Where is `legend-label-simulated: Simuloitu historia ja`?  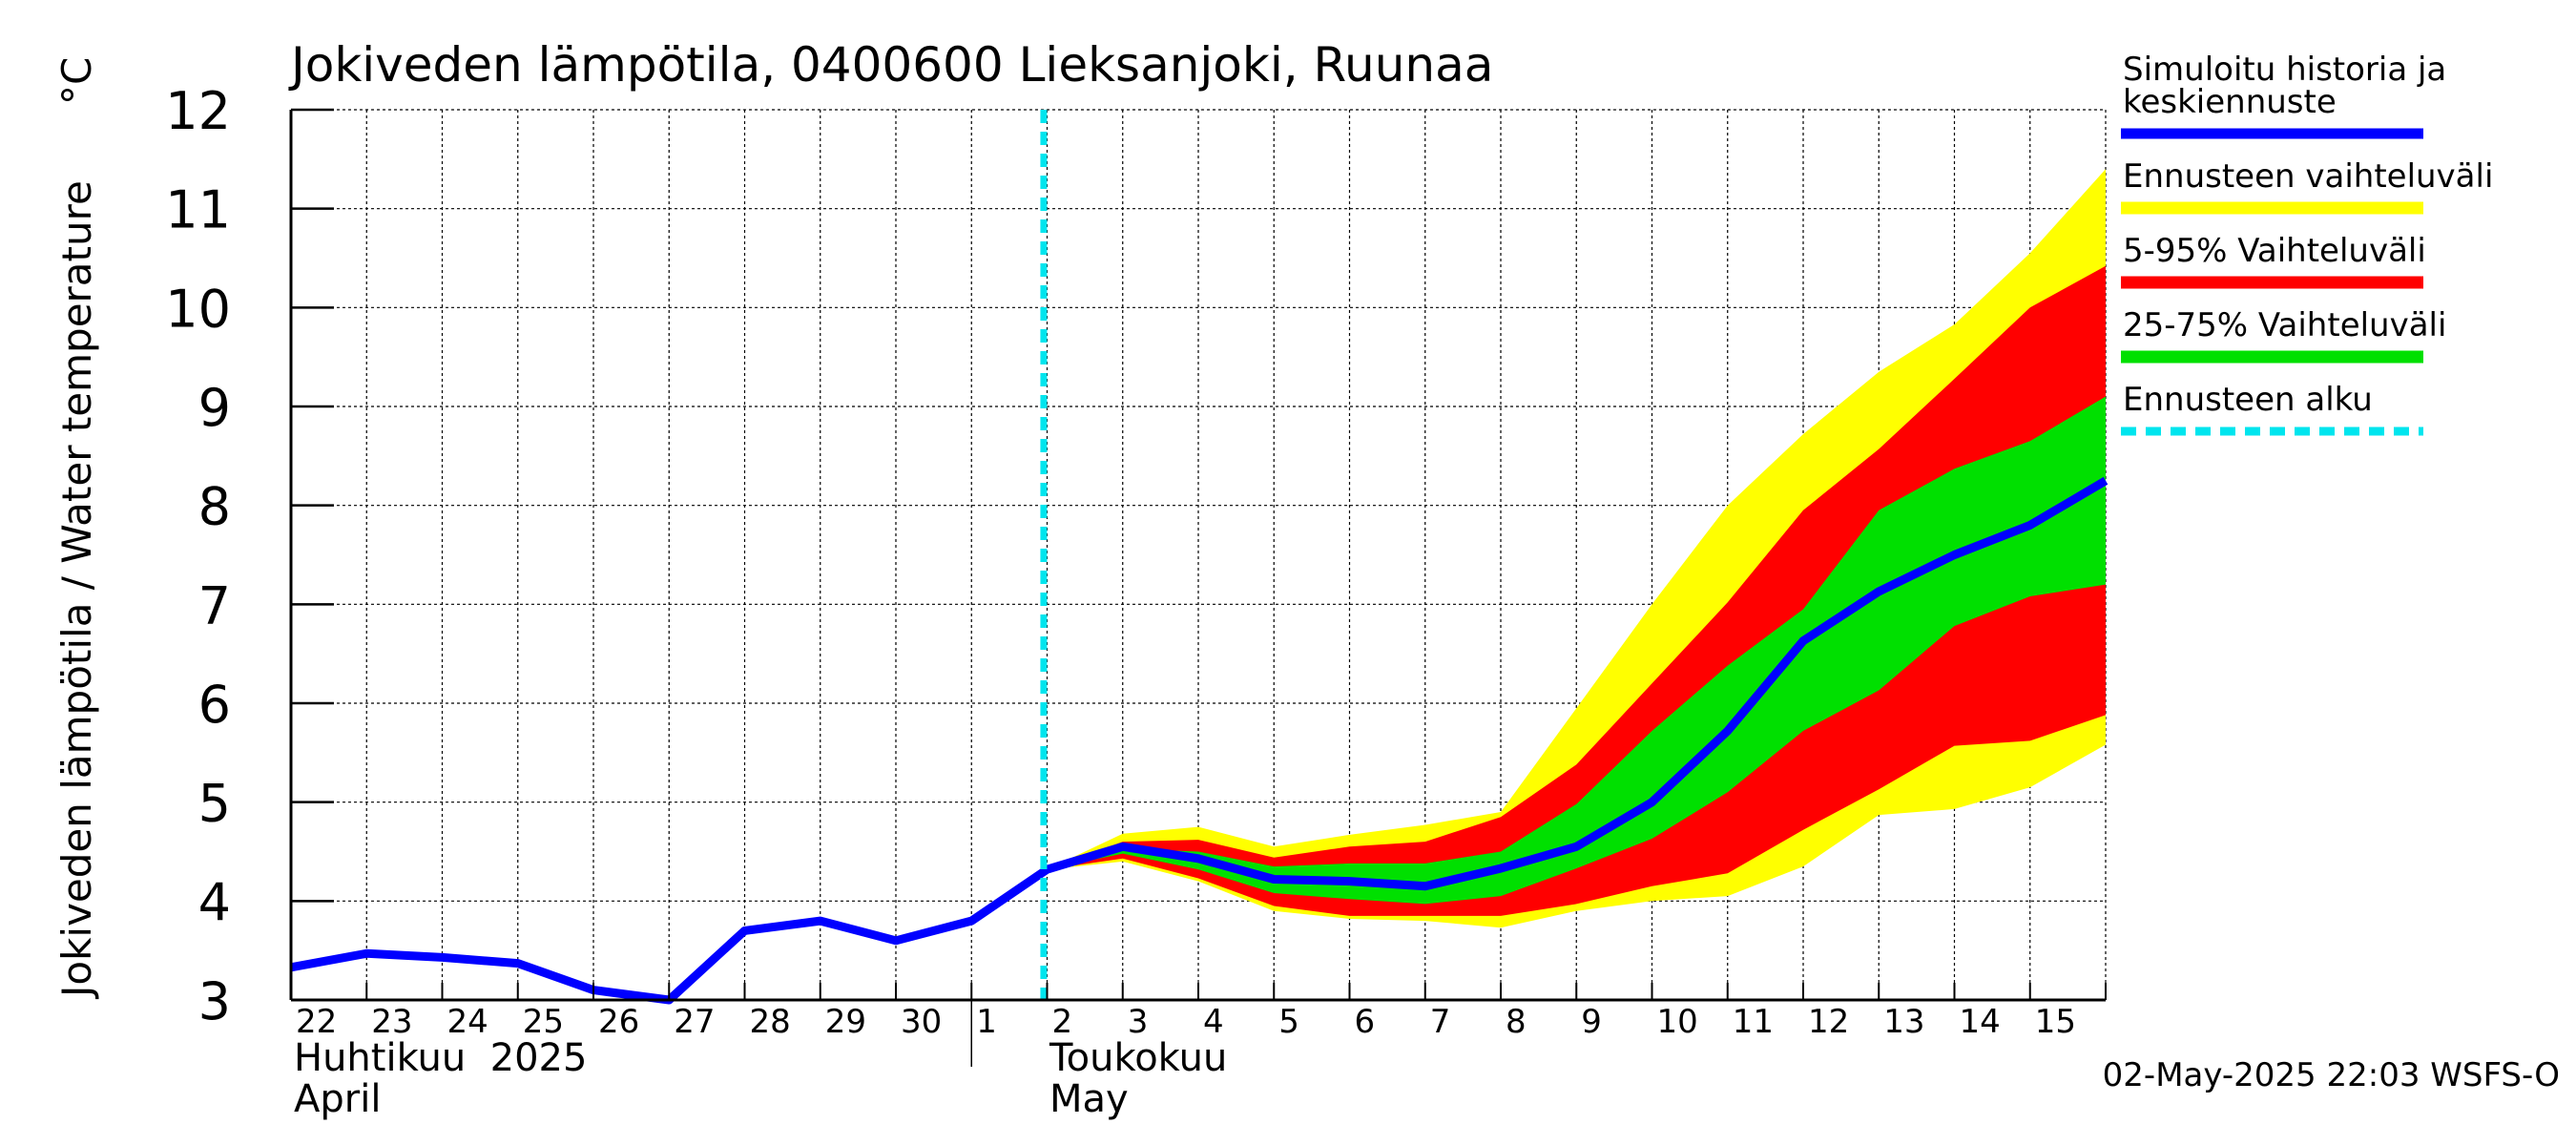 legend-label-simulated: Simuloitu historia ja is located at coordinates (2284, 70).